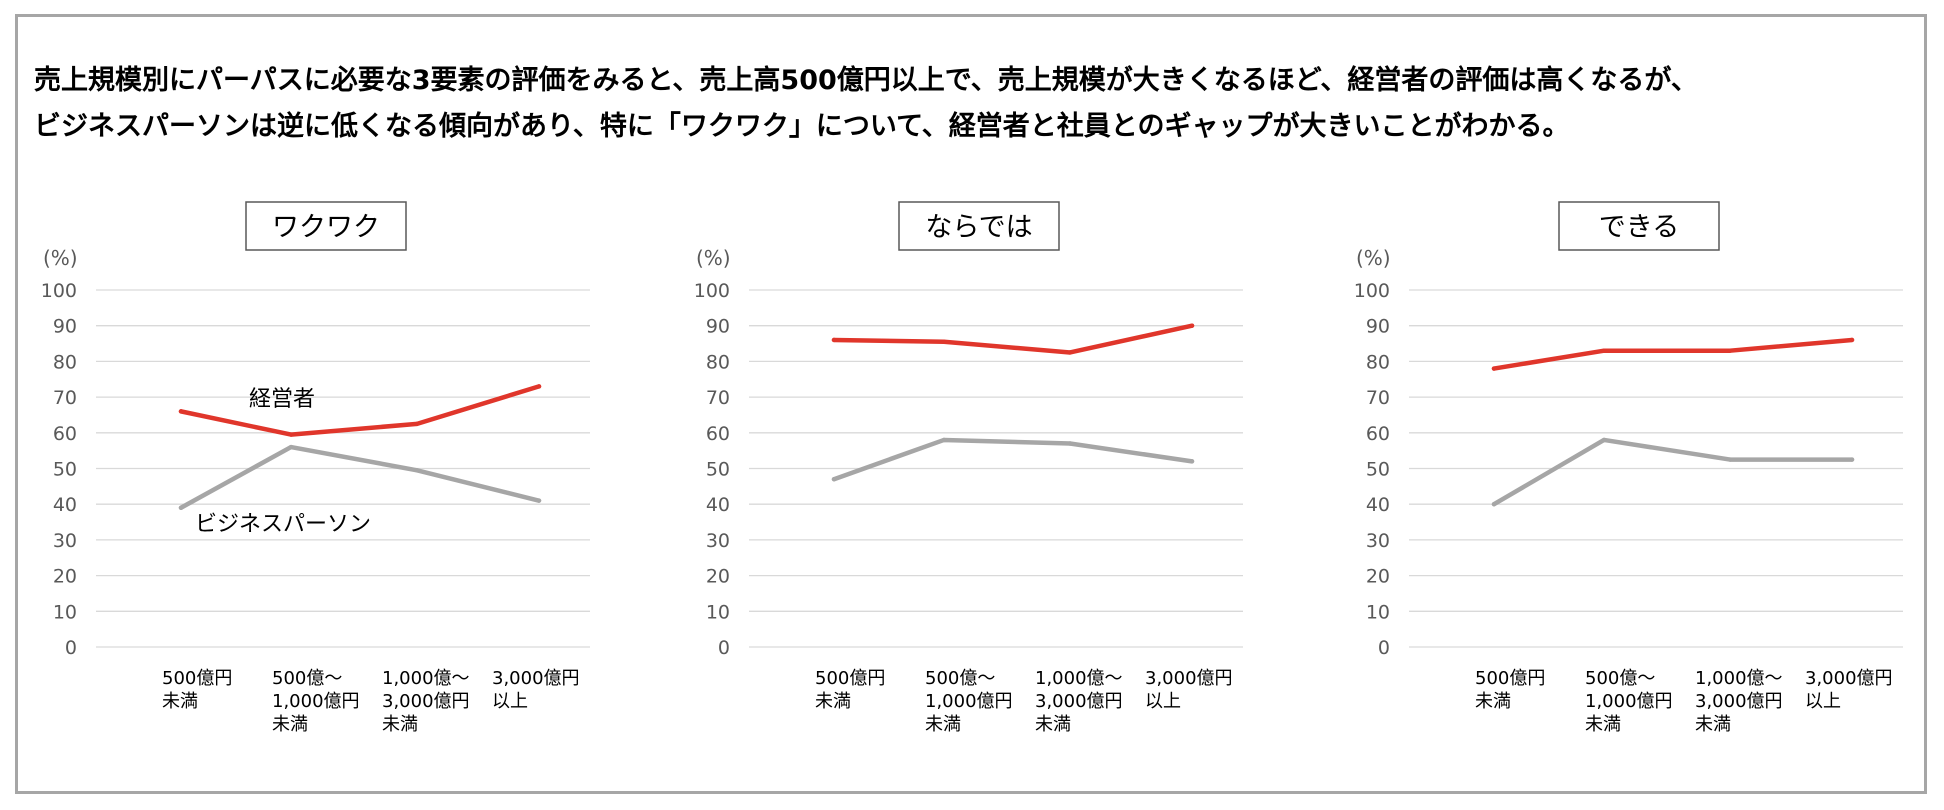  Describe the element at coordinates (1378, 327) in the screenshot. I see `y-tick-label: 90` at that location.